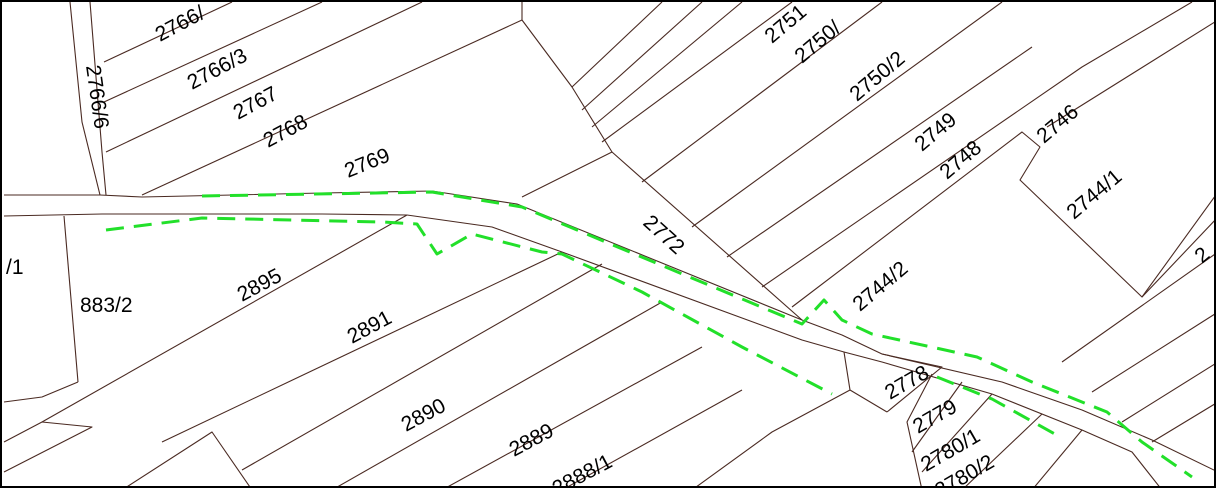  Describe the element at coordinates (583, 469) in the screenshot. I see `parcel-label: 2888/1` at that location.